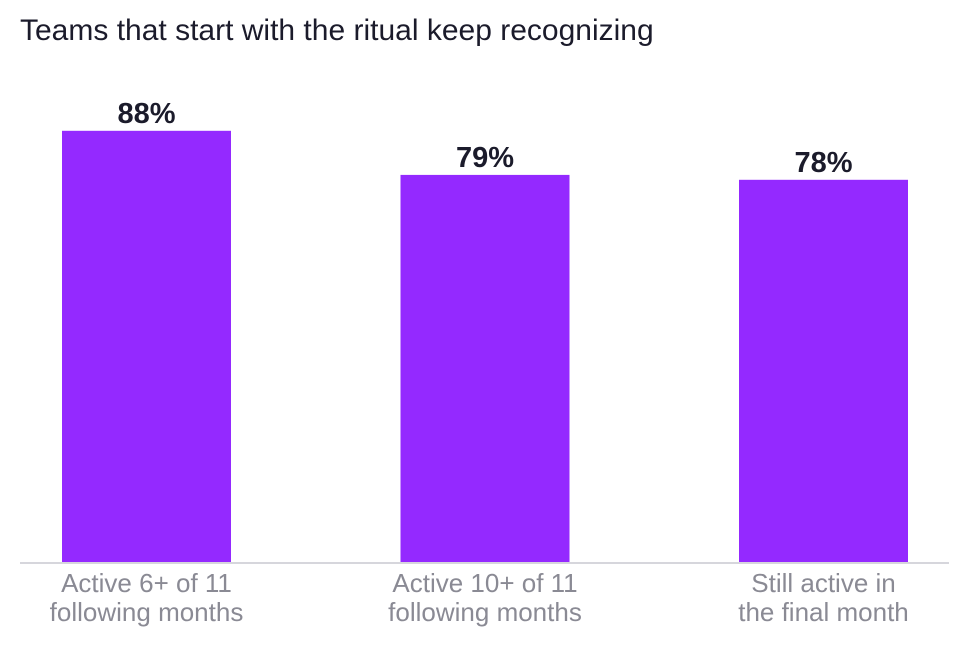  What do you see at coordinates (484, 138) in the screenshot?
I see `value-labels-layer: 88% 79% 78%` at bounding box center [484, 138].